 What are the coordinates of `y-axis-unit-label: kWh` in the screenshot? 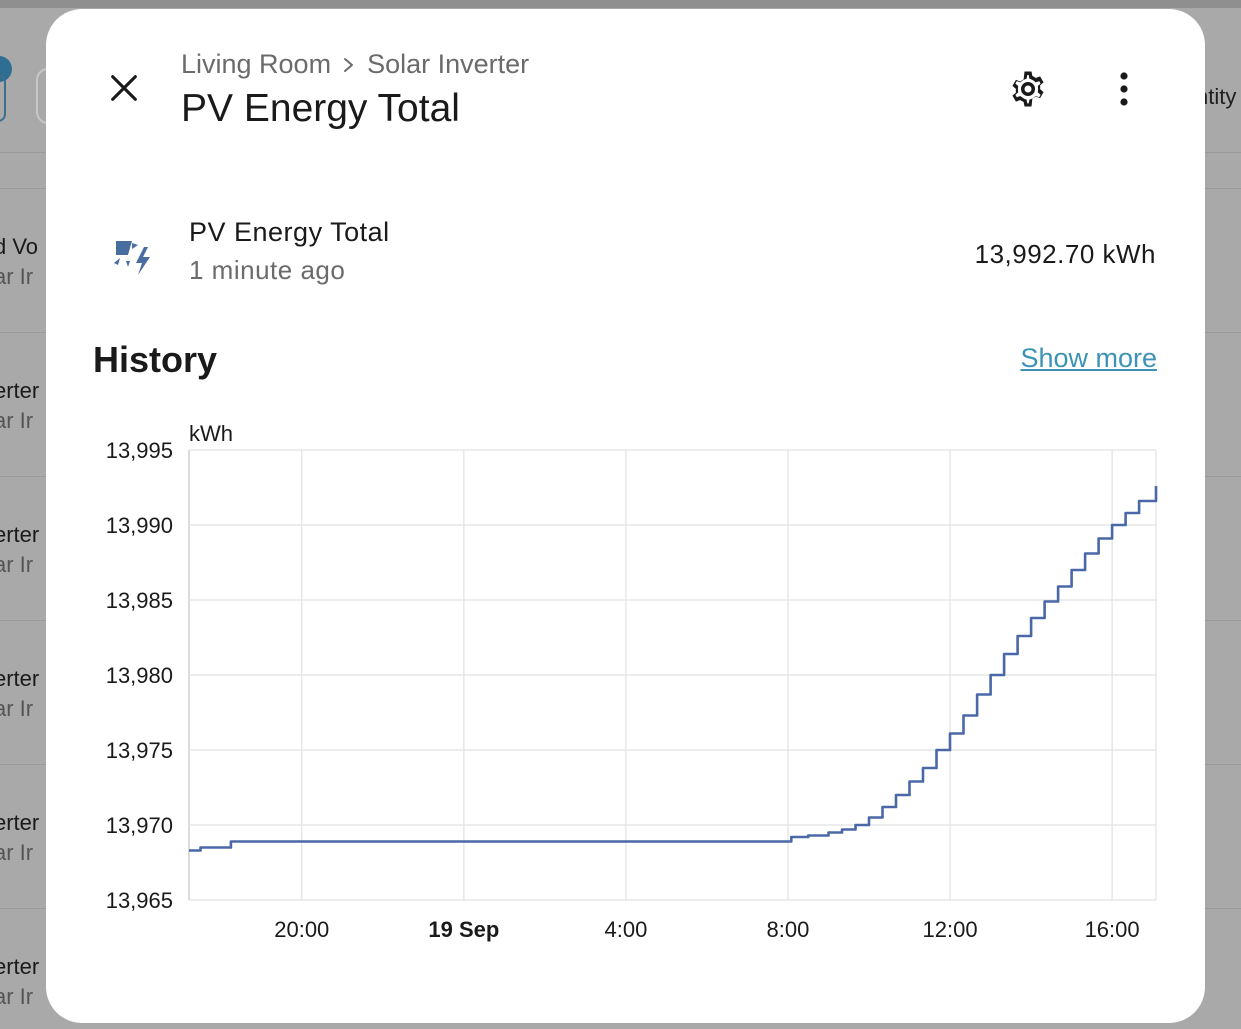 It's located at (211, 433).